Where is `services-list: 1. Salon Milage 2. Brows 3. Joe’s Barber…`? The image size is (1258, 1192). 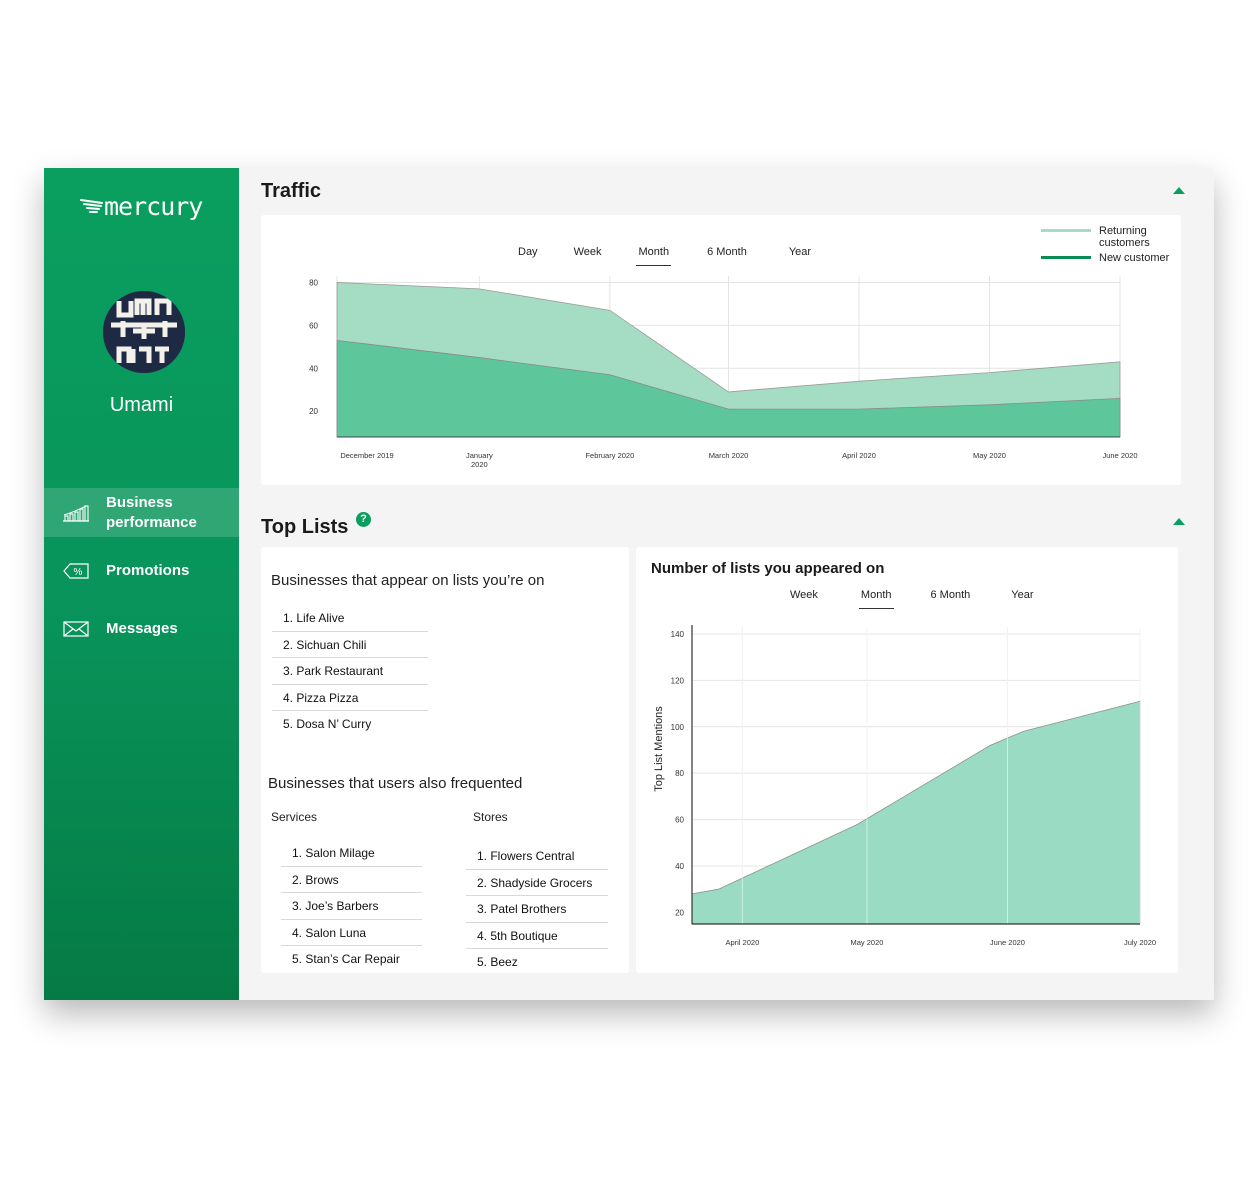 services-list: 1. Salon Milage 2. Brows 3. Joe’s Barber… is located at coordinates (351, 906).